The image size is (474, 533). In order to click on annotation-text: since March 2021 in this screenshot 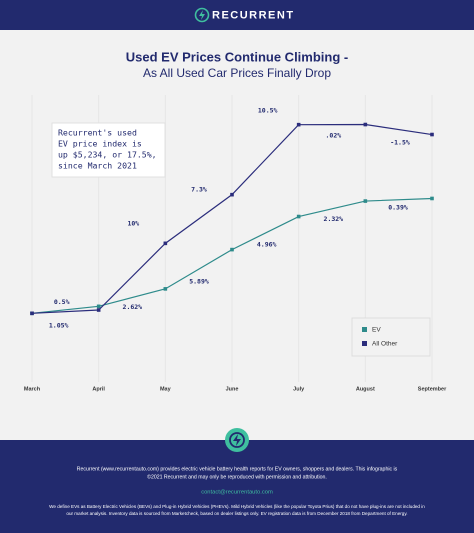, I will do `click(97, 166)`.